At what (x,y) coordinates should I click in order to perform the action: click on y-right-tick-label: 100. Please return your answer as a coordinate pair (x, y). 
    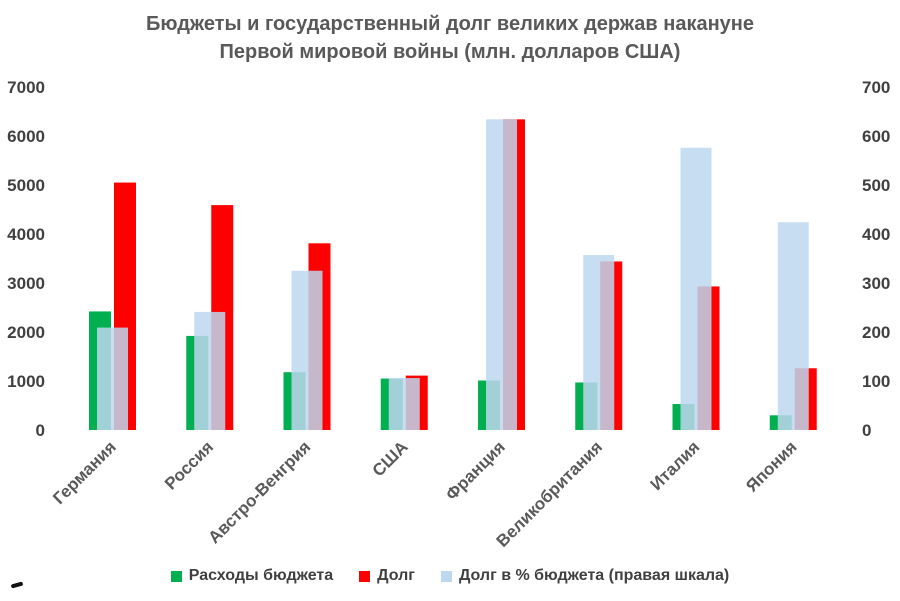
    Looking at the image, I should click on (876, 381).